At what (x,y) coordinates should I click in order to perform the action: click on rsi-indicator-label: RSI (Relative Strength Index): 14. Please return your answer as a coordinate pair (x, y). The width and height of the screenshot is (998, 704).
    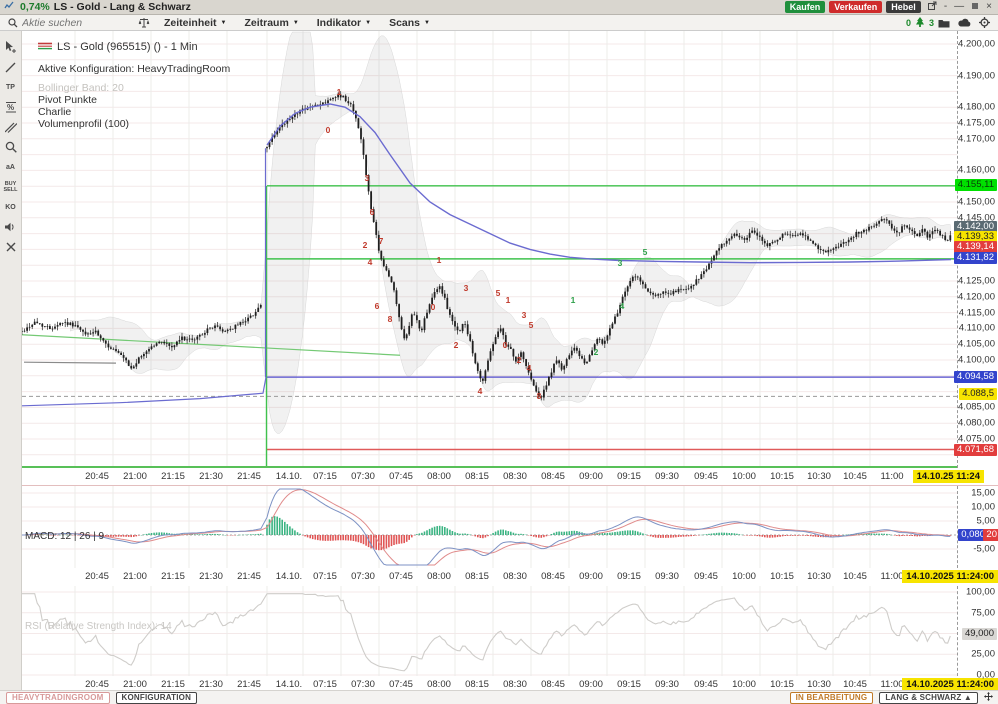
    Looking at the image, I should click on (98, 626).